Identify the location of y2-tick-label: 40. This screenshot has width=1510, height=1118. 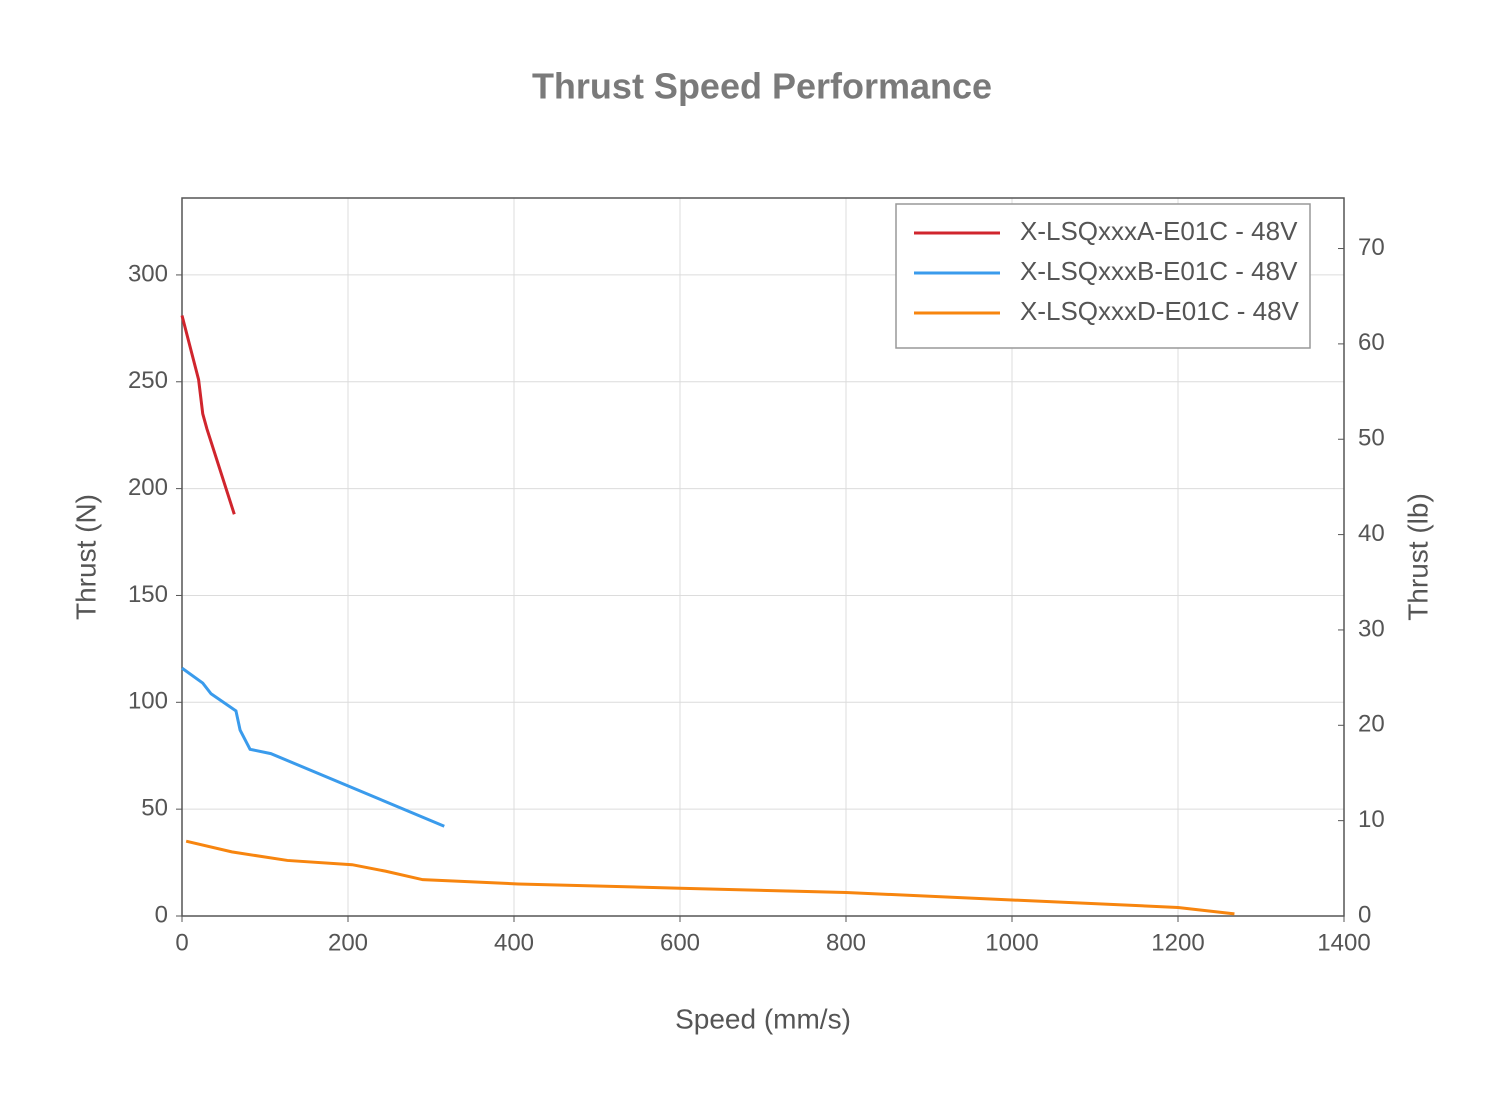
(1371, 533).